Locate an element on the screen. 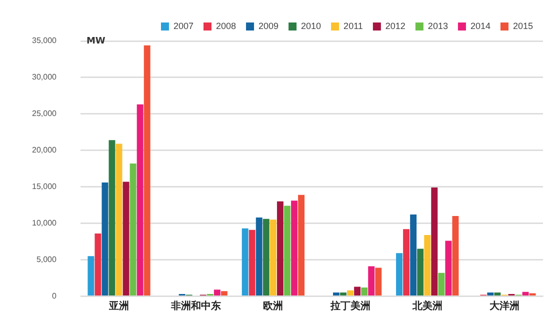 Image resolution: width=557 pixels, height=333 pixels. x-tick-label: 拉丁美洲 is located at coordinates (349, 306).